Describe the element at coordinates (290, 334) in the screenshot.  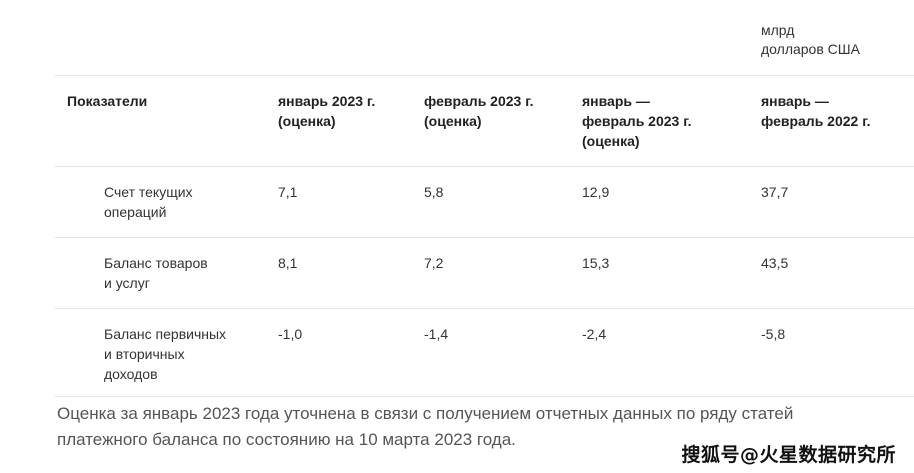
I see `cell-value: -1,0` at that location.